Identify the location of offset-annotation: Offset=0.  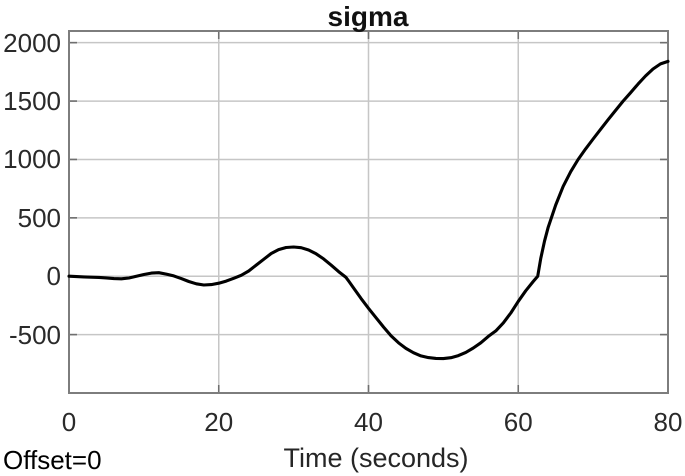
(52, 460).